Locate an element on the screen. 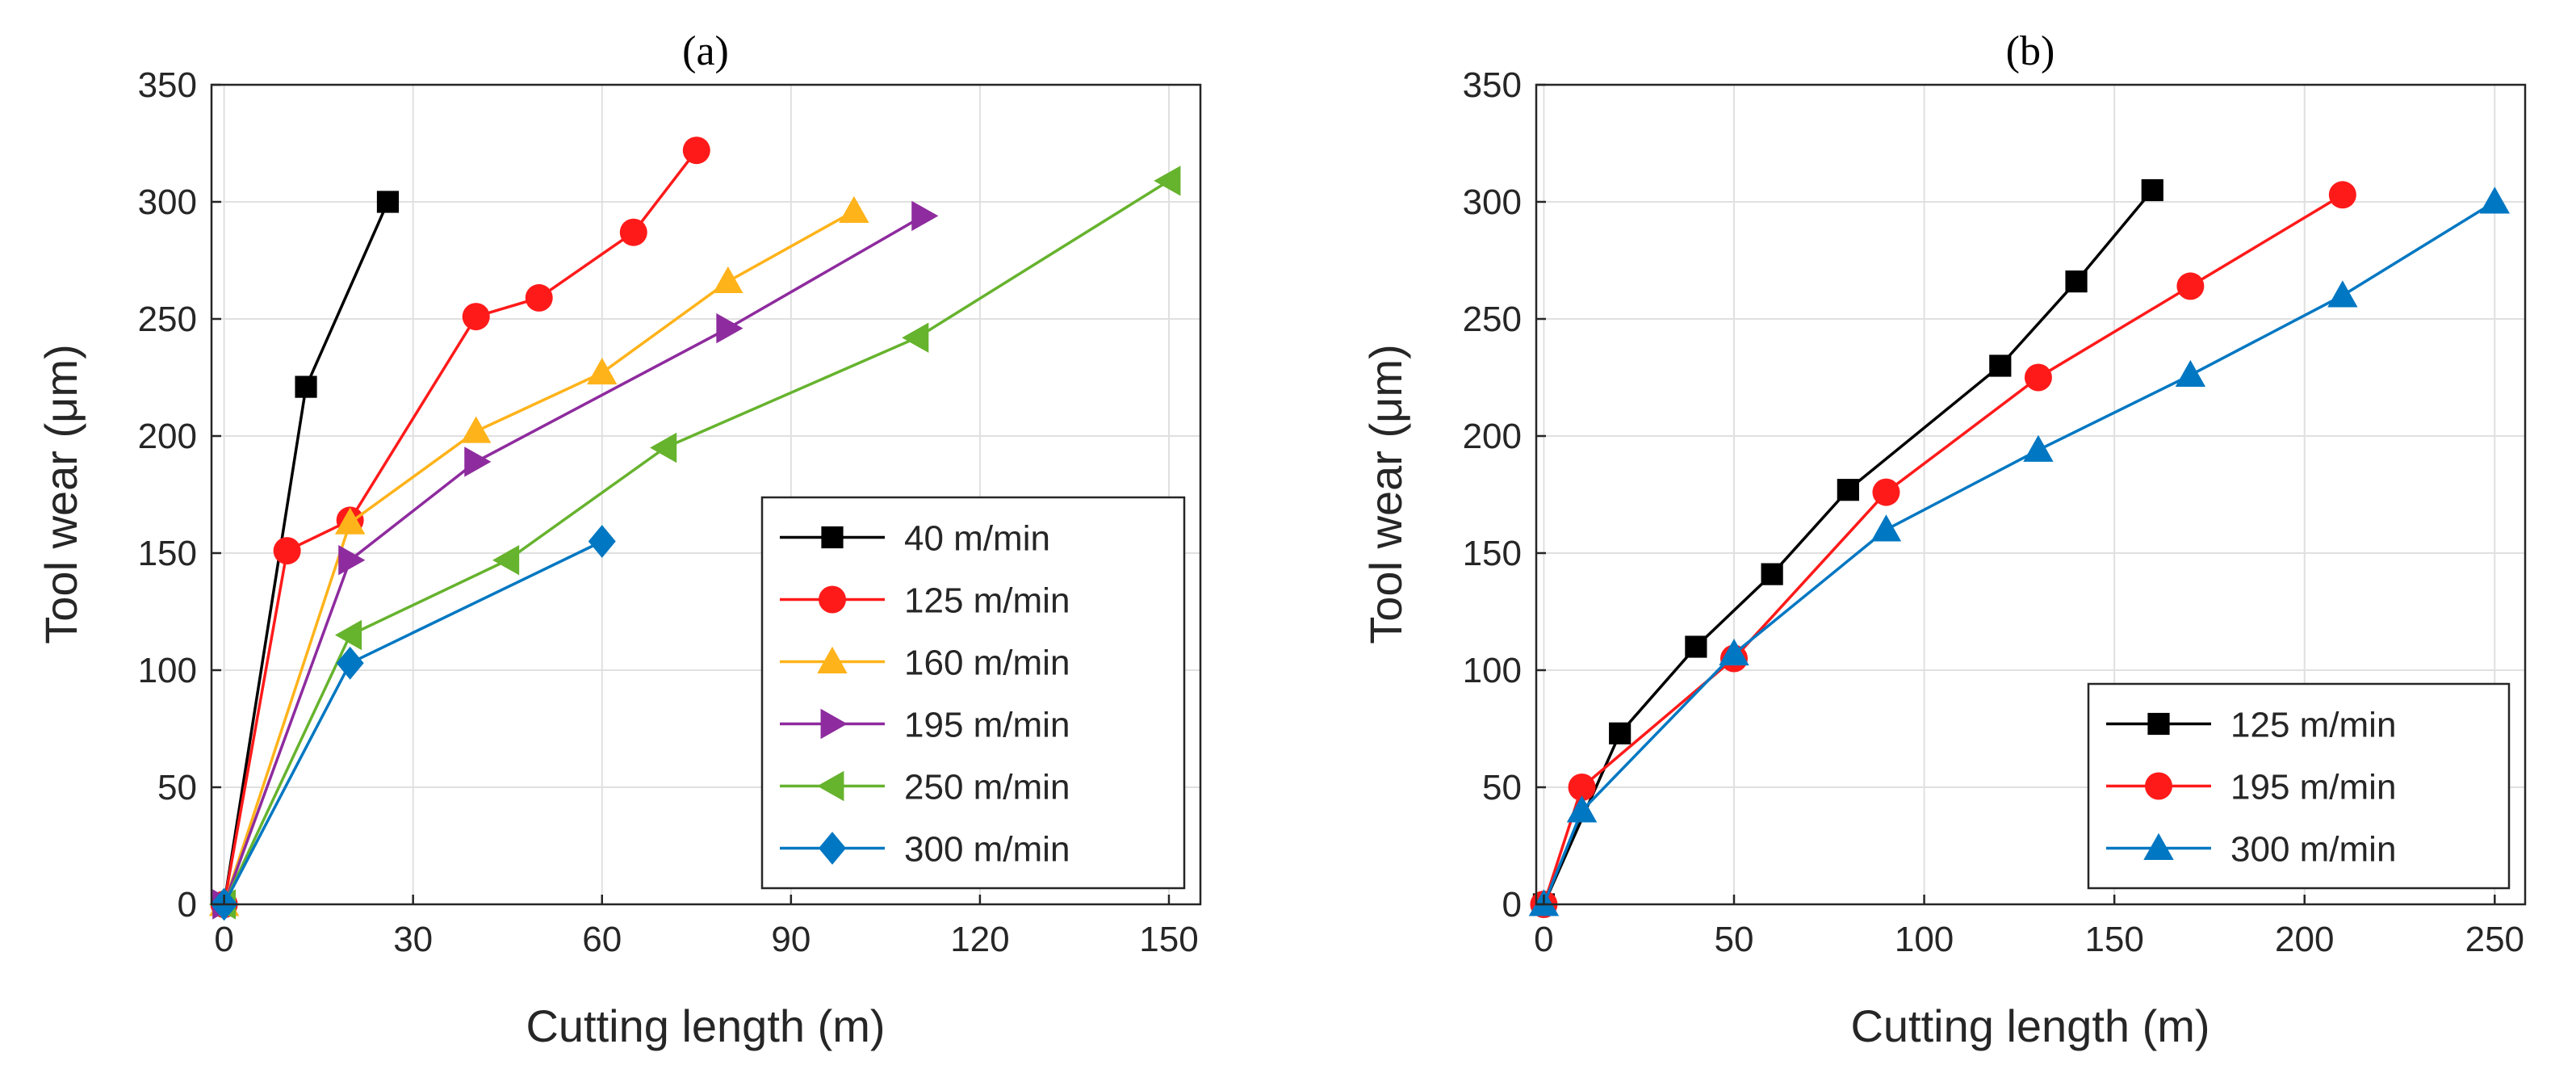 The image size is (2576, 1086). legend-entry: 160 m/min is located at coordinates (925, 663).